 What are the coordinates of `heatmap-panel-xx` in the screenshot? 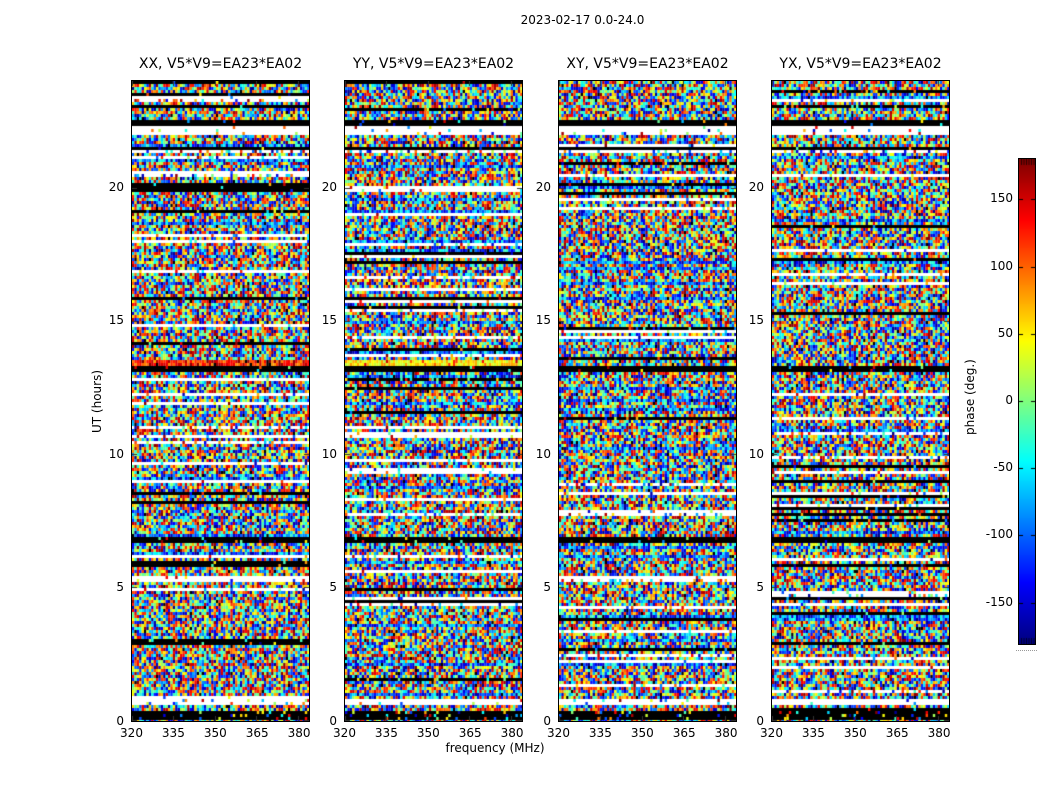 It's located at (220, 401).